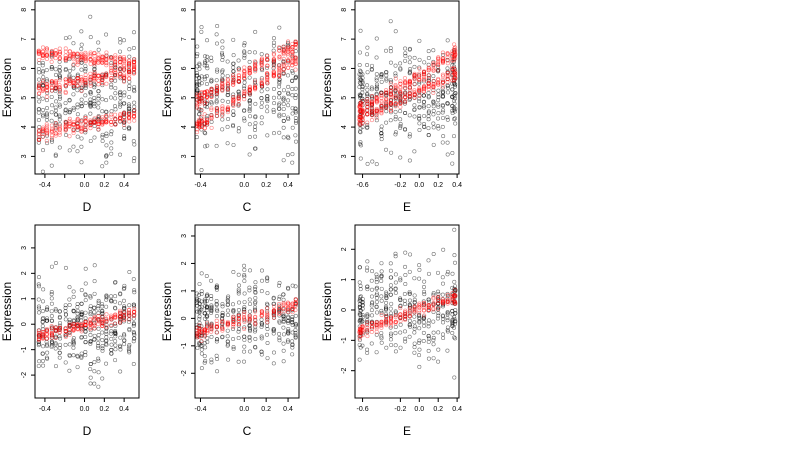  What do you see at coordinates (400, 409) in the screenshot?
I see `x-tick-label: -0.2` at bounding box center [400, 409].